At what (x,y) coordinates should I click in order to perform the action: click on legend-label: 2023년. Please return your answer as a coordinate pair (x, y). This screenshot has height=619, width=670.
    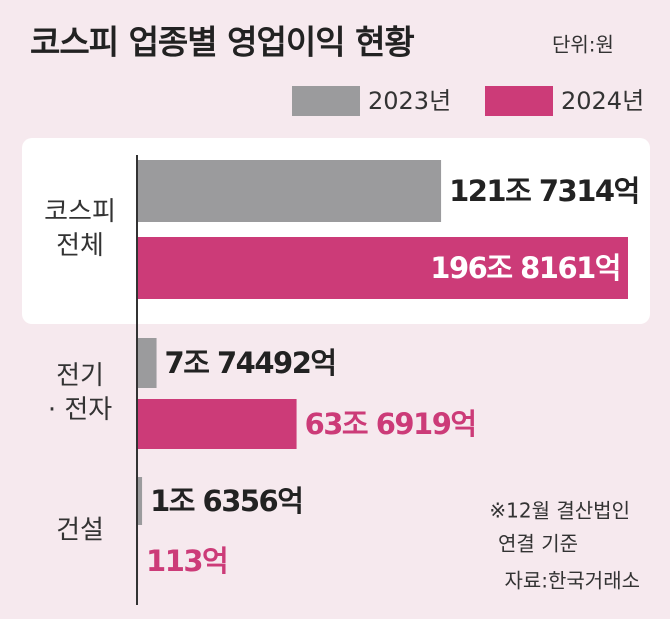
    Looking at the image, I should click on (409, 101).